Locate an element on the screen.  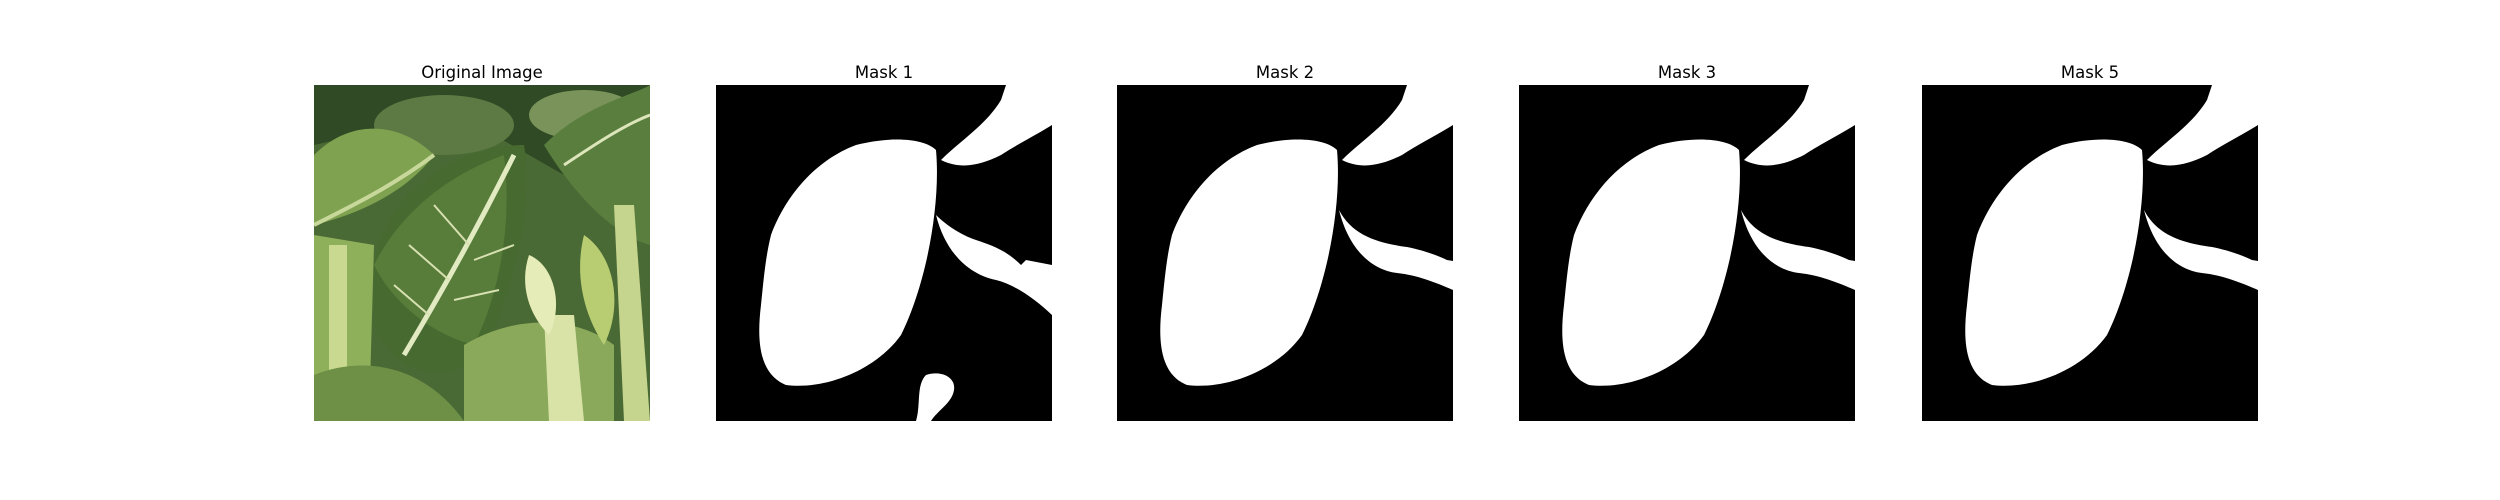
panel-title: Mask 3 is located at coordinates (1687, 72).